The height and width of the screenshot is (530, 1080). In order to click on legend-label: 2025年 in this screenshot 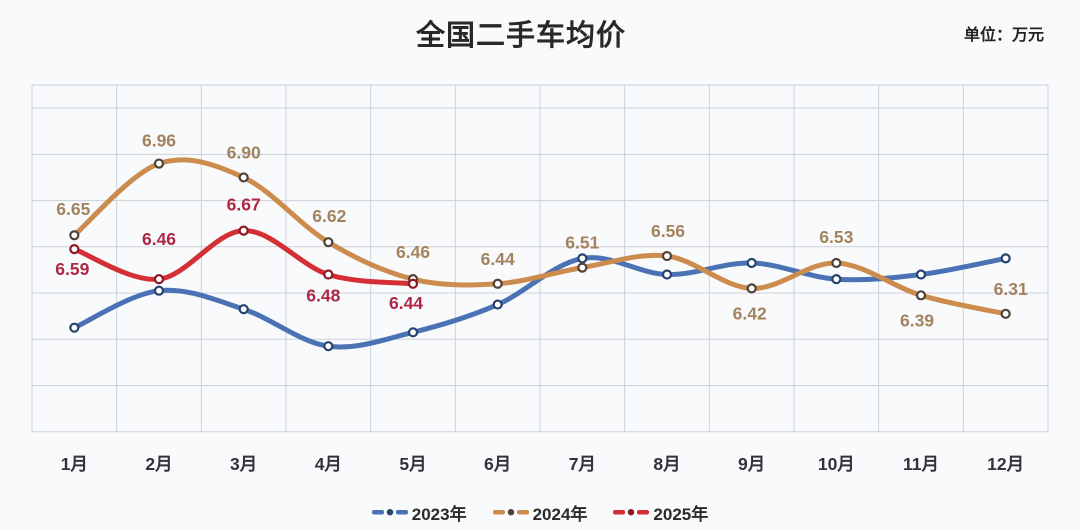, I will do `click(681, 514)`.